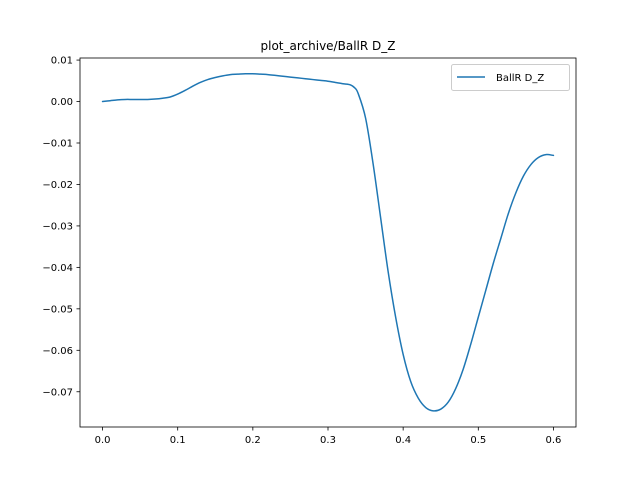  Describe the element at coordinates (478, 440) in the screenshot. I see `x-tick-label: 0.5` at that location.